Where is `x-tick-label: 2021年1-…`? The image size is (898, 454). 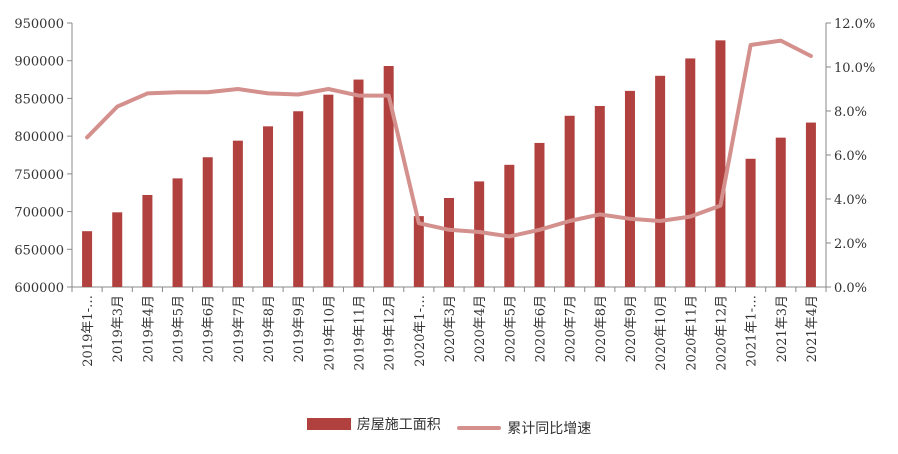
x-tick-label: 2021年1-… is located at coordinates (752, 331).